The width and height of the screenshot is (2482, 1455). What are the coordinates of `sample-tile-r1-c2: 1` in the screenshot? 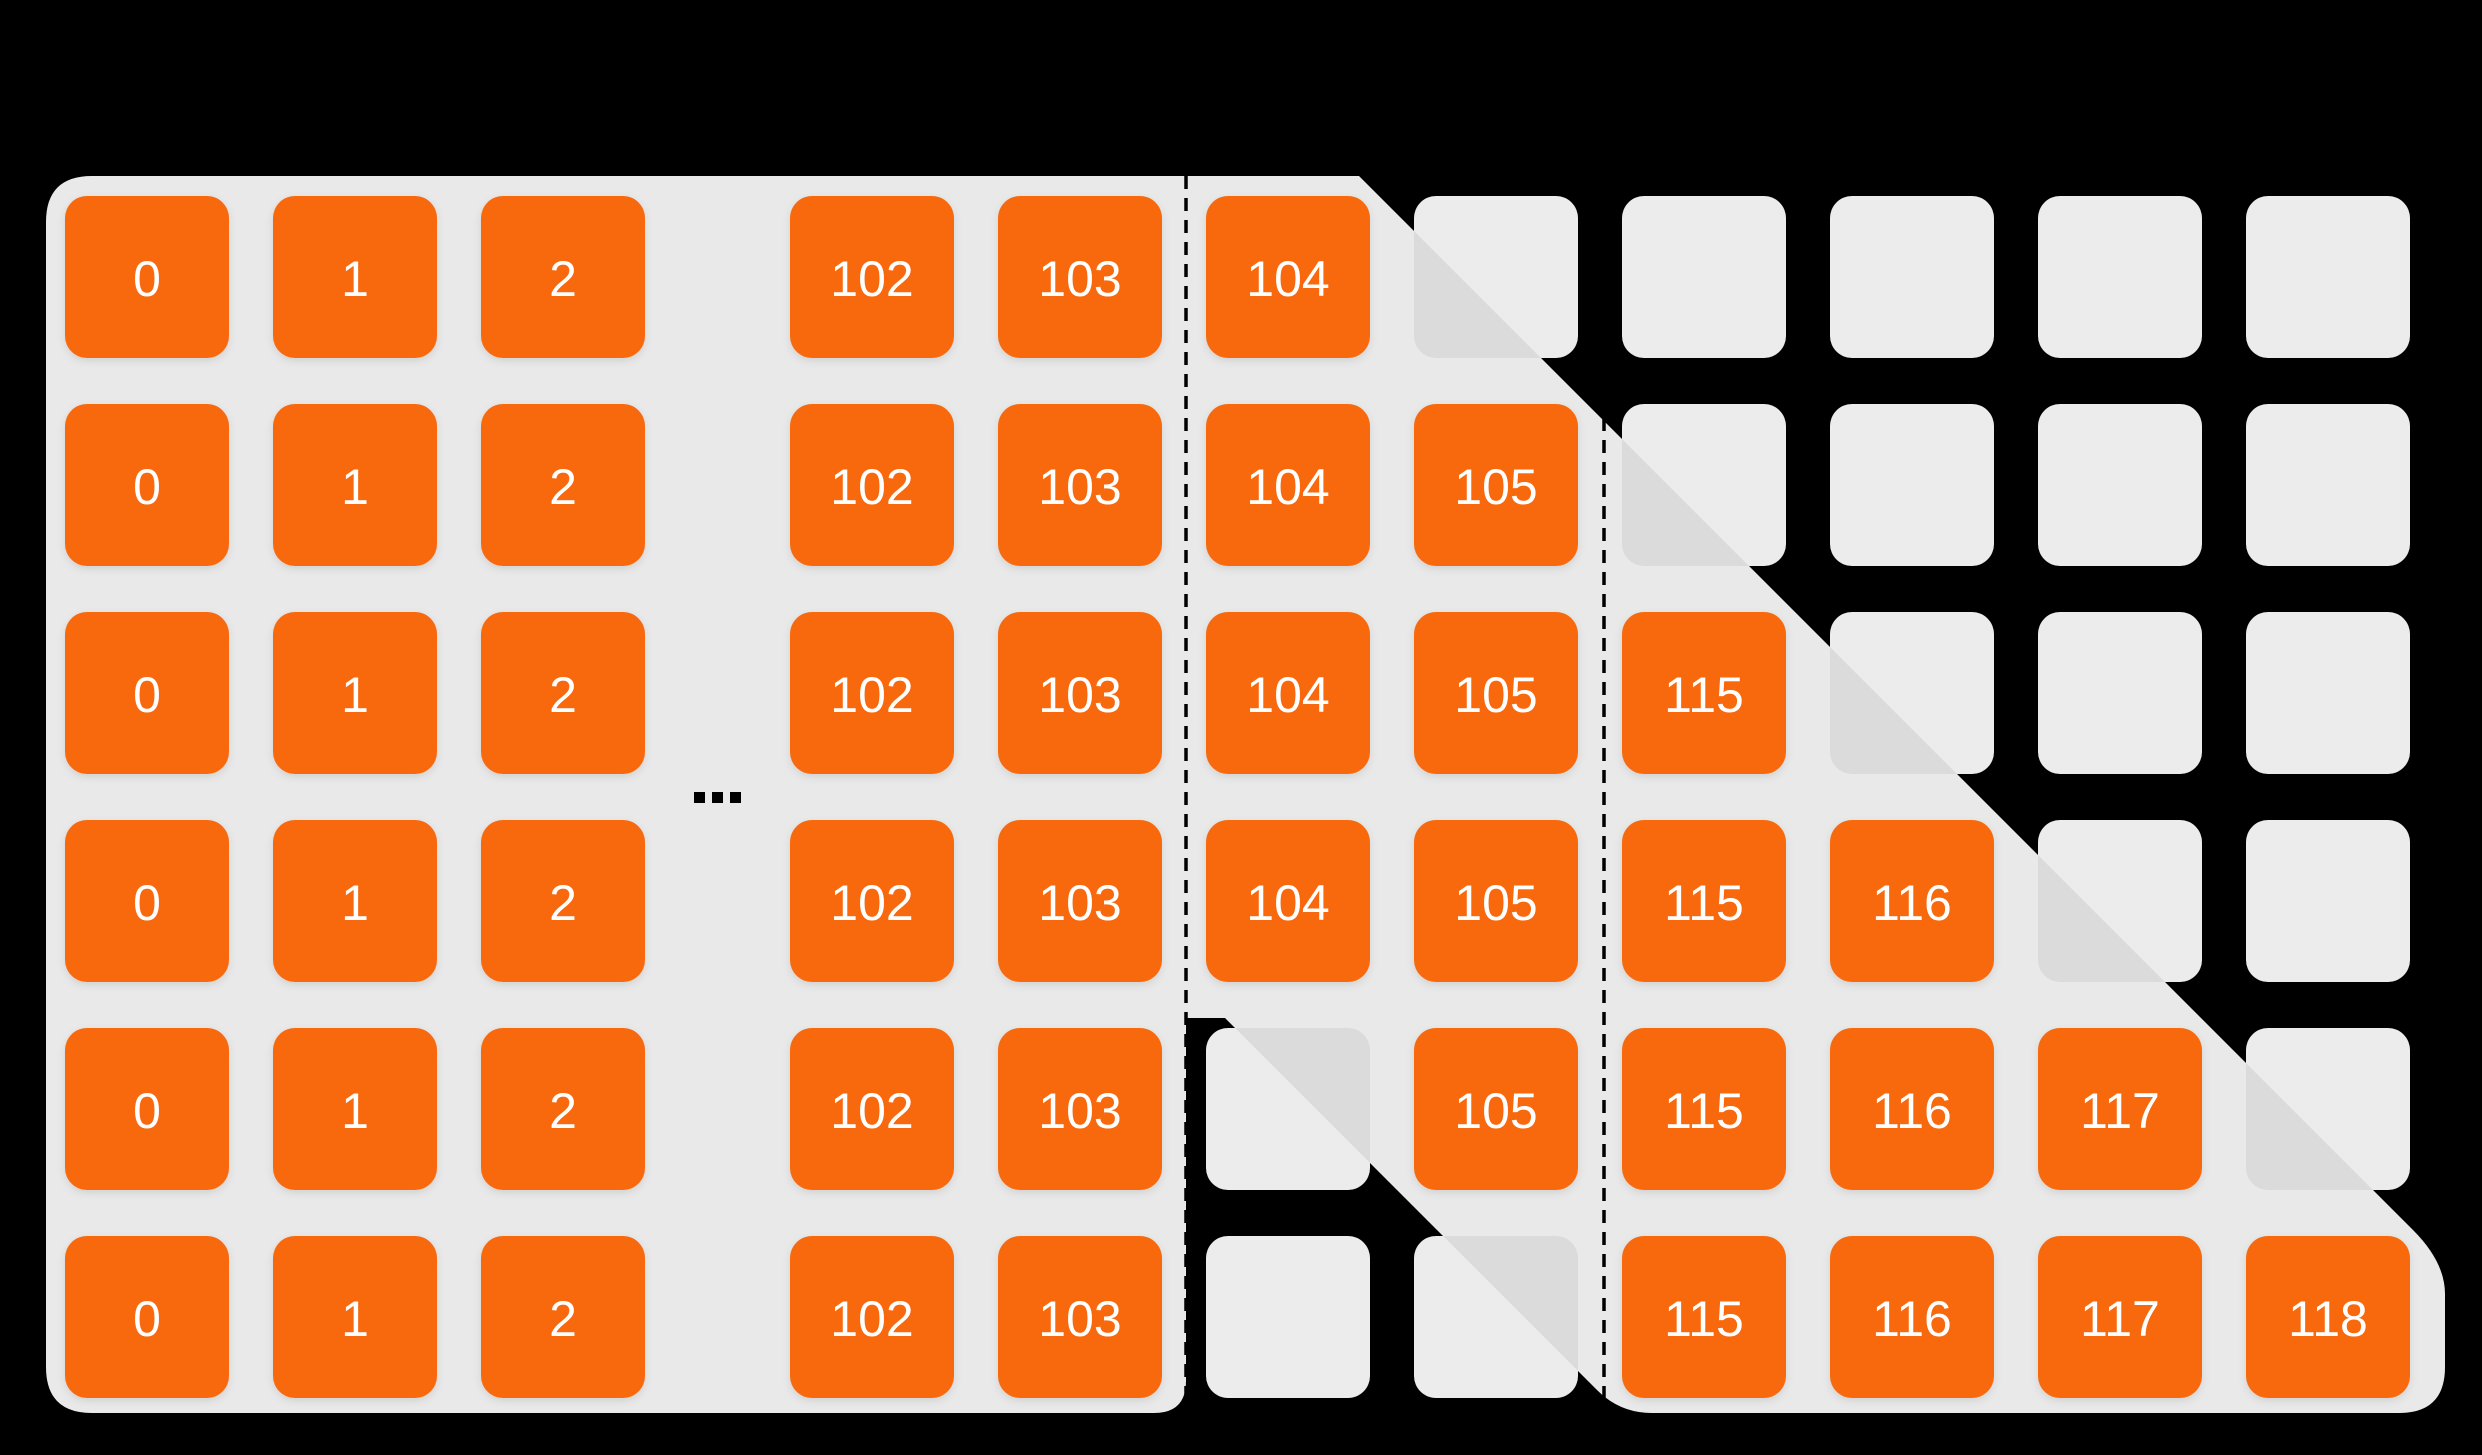 It's located at (355, 277).